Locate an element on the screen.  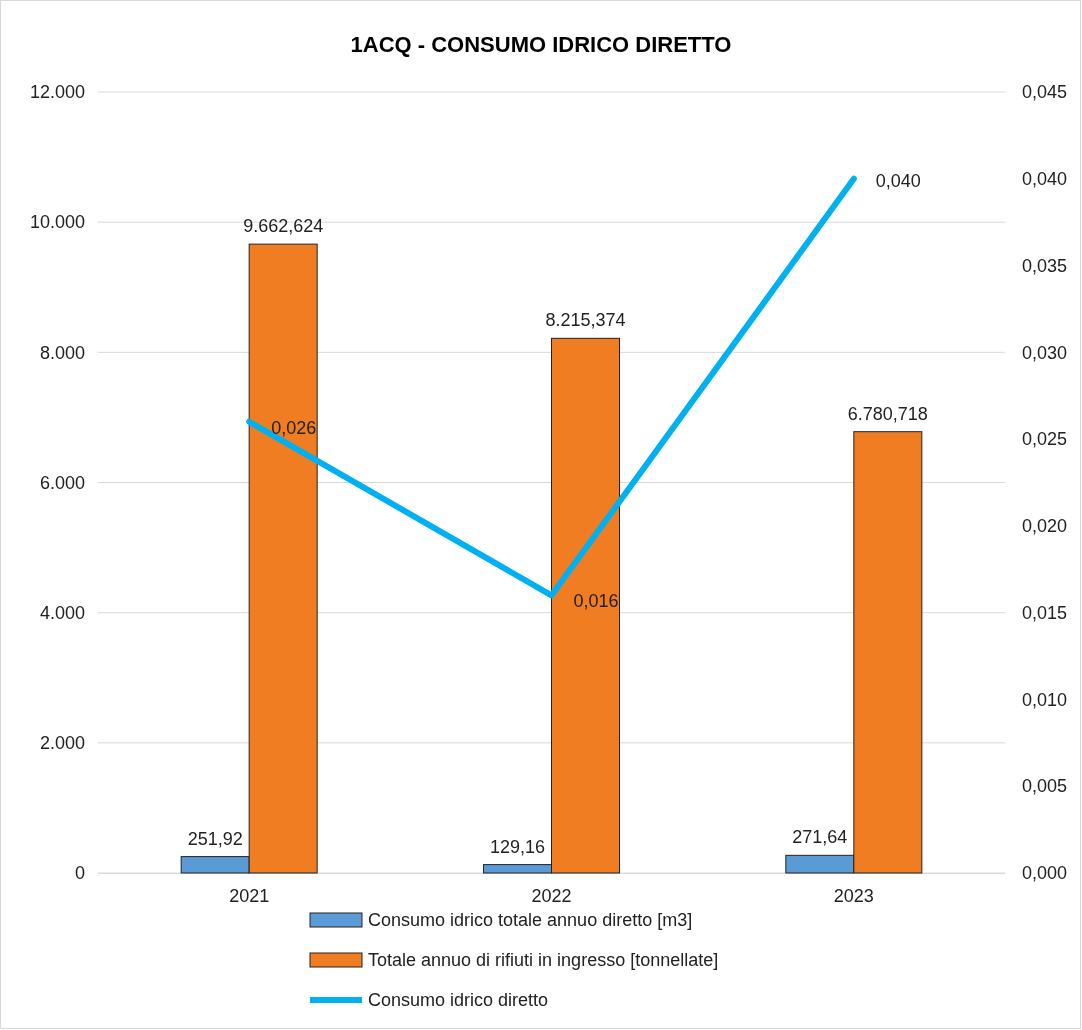
y-tick-label: 6.000 is located at coordinates (62, 482).